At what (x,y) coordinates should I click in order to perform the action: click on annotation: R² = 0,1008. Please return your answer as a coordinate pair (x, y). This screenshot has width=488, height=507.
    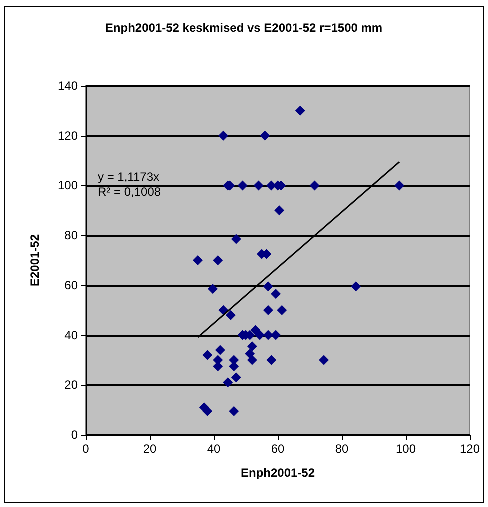
    Looking at the image, I should click on (130, 192).